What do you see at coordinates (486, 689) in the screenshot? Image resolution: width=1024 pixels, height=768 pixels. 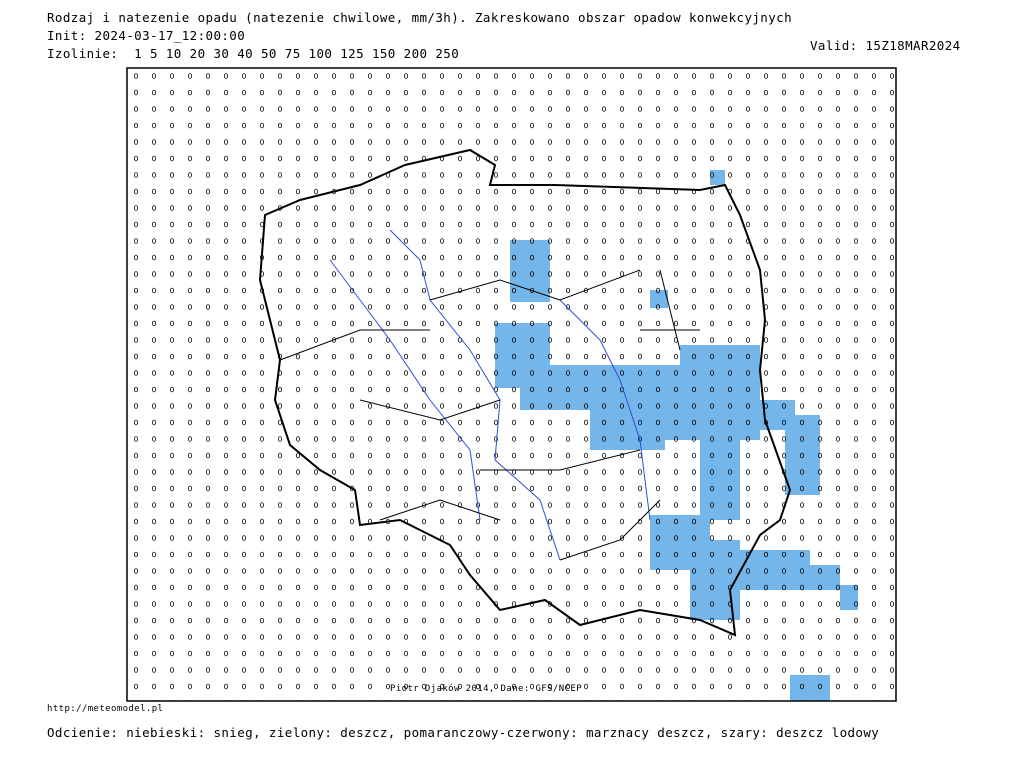 I see `credit: Piotr Djaków 2014, Dane: GFS/NCEP` at bounding box center [486, 689].